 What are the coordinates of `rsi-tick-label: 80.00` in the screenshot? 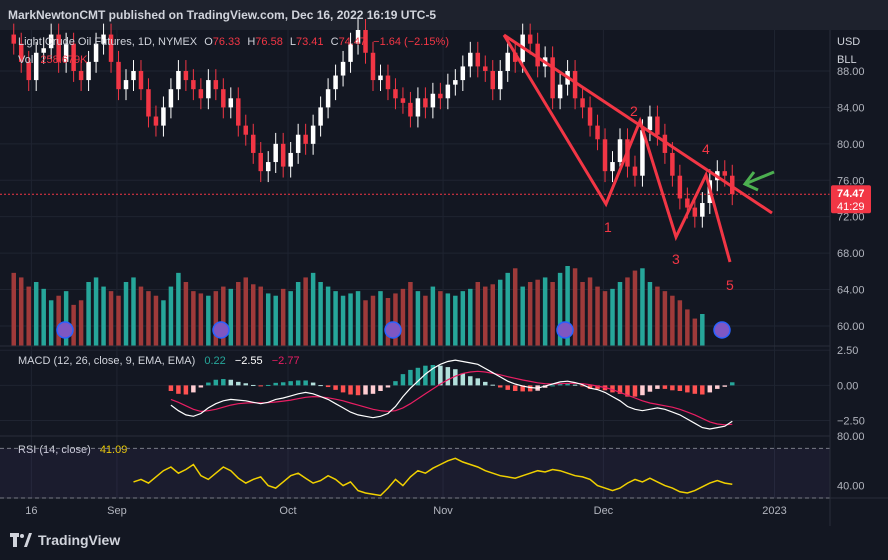 It's located at (851, 437).